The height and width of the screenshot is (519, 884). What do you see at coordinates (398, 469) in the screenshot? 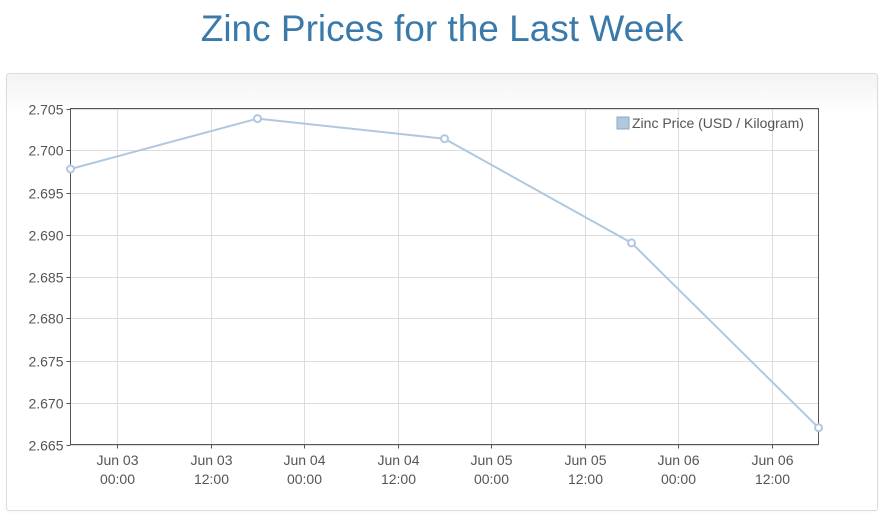
I see `x-tick-label: Jun 04 12:00` at bounding box center [398, 469].